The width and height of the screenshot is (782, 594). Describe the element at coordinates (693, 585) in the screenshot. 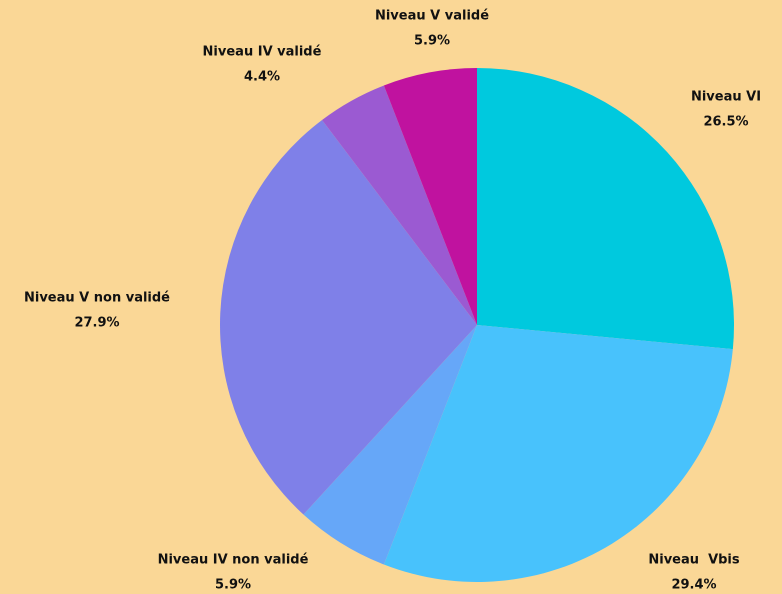

I see `slice-value-label: 29.4%` at that location.